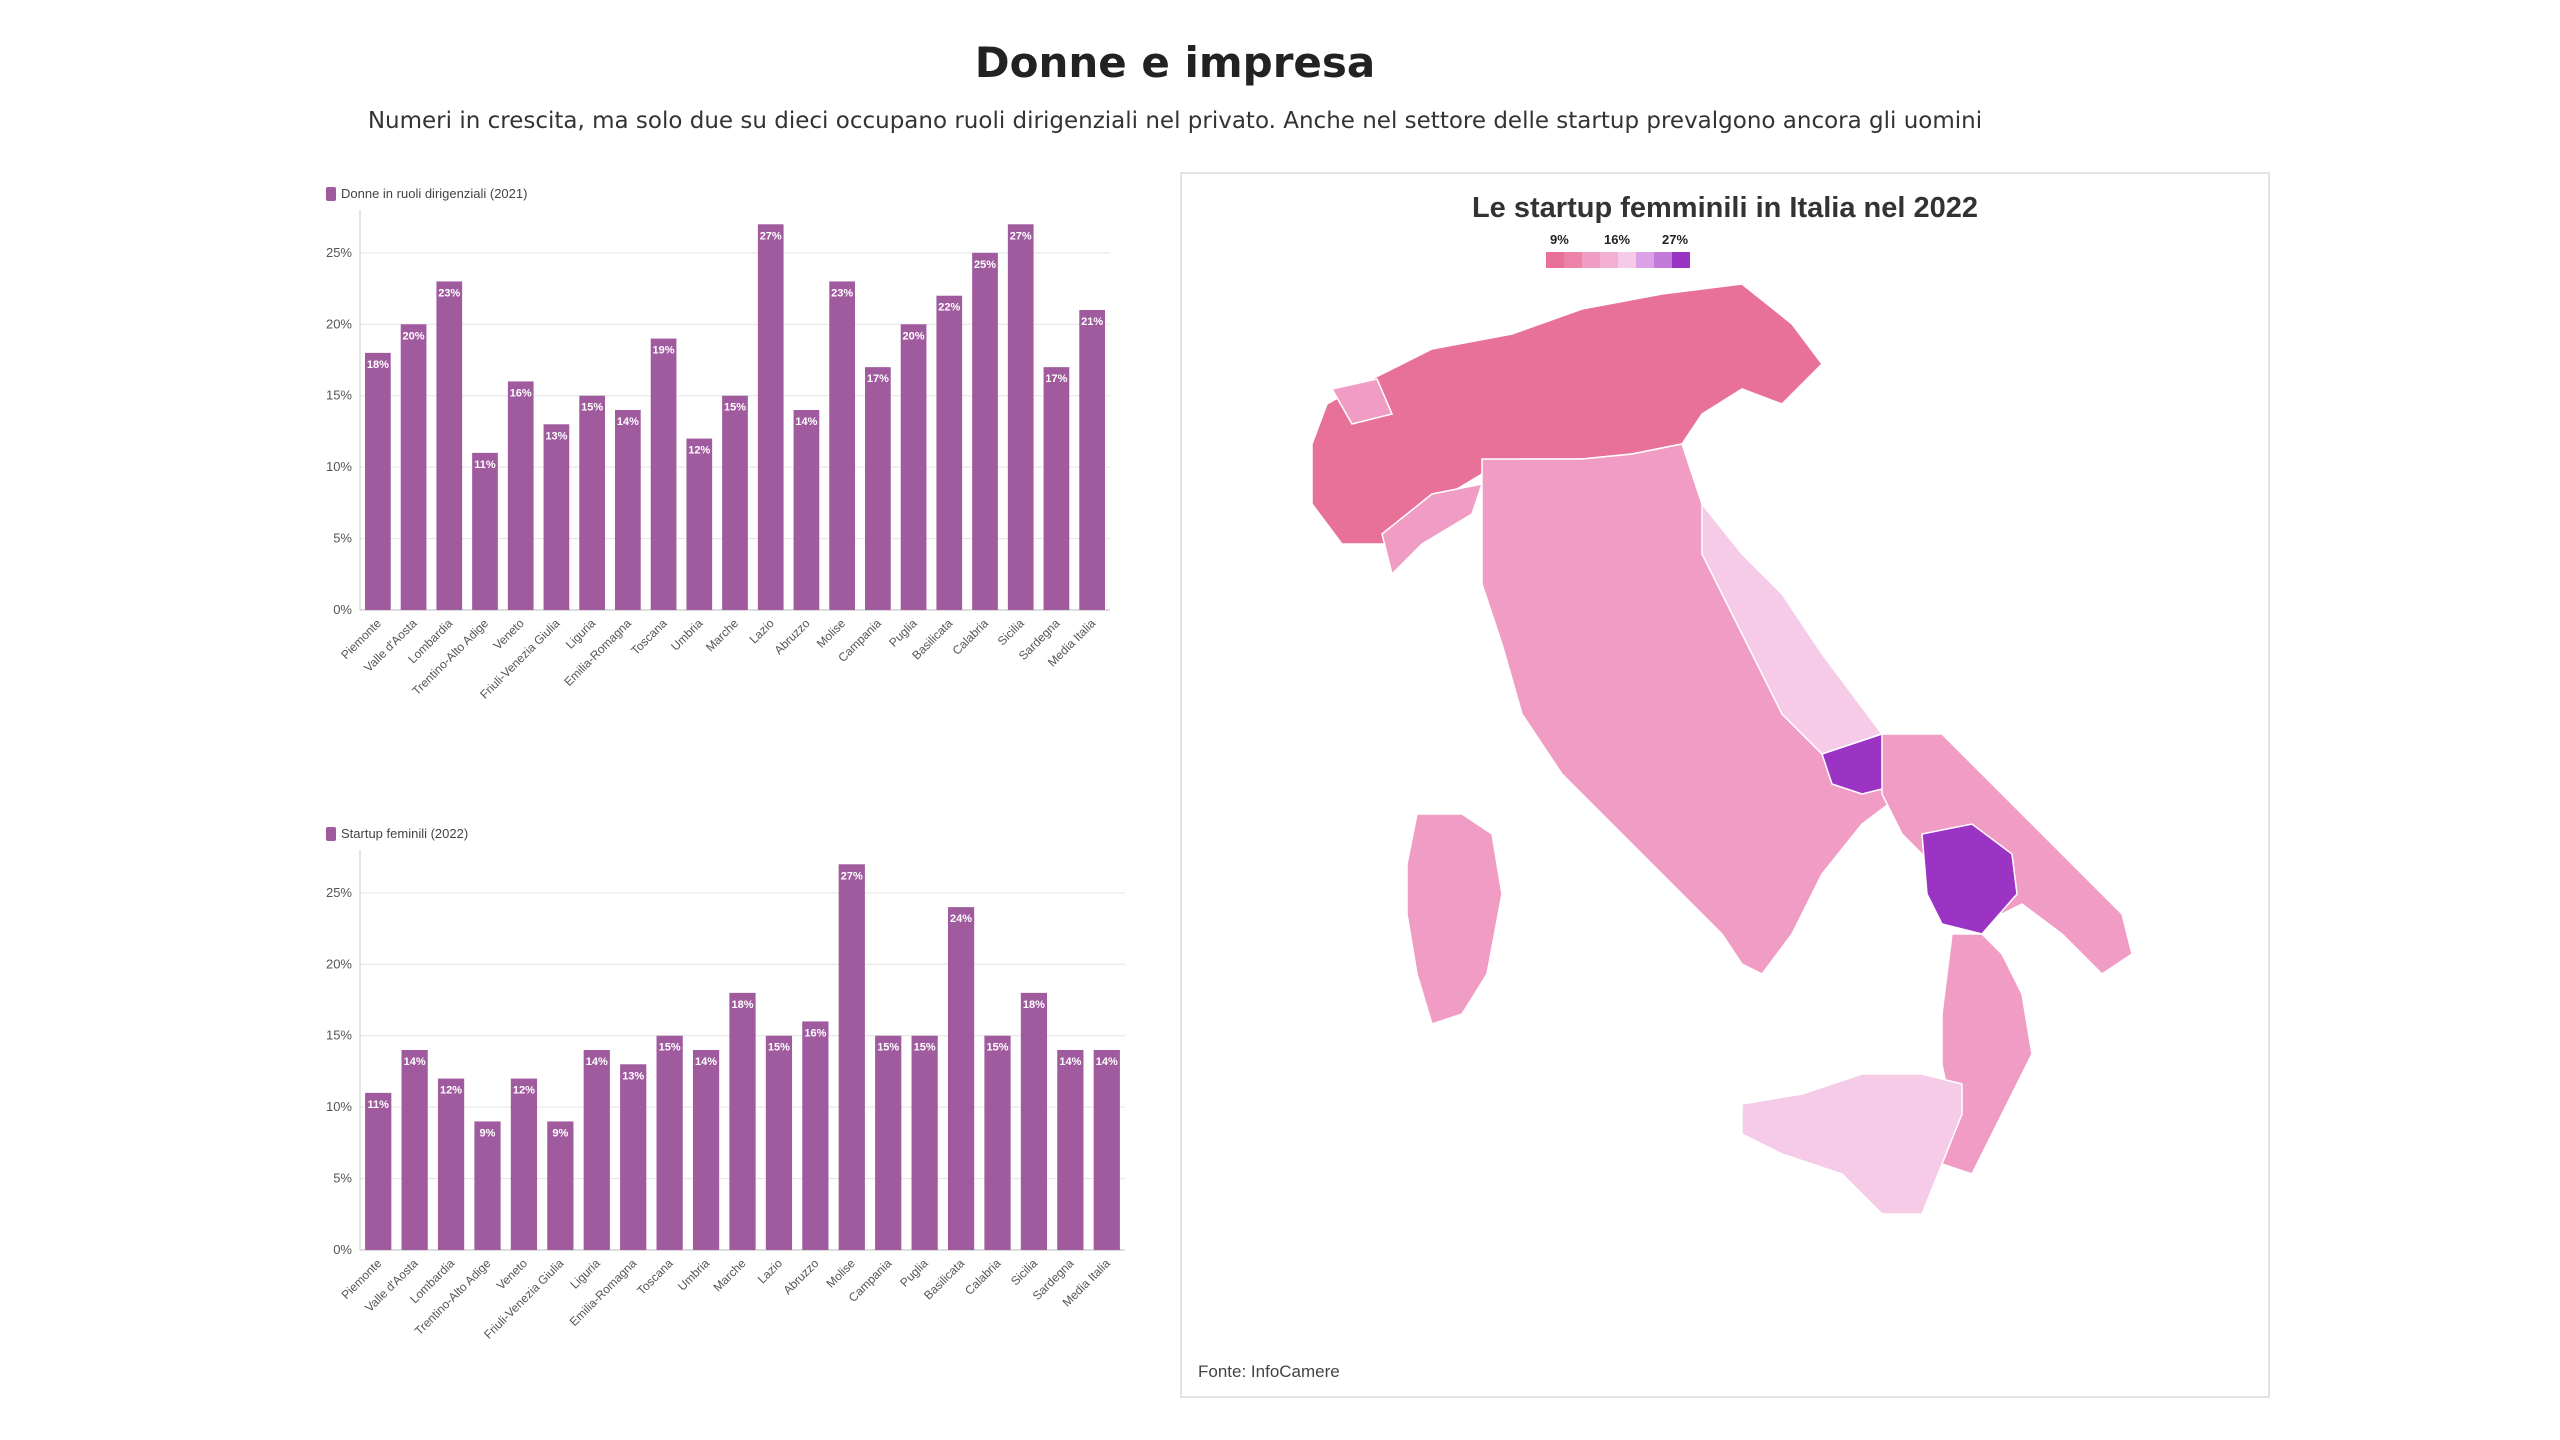 This screenshot has width=2560, height=1440. Describe the element at coordinates (949, 308) in the screenshot. I see `bar-value-label: 22%` at that location.